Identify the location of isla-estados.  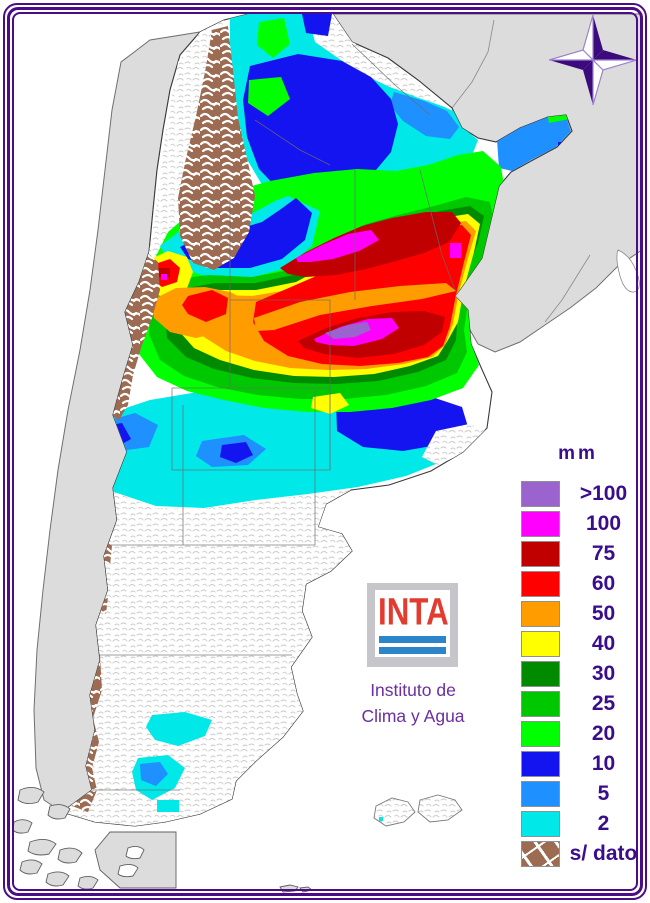
(296, 888).